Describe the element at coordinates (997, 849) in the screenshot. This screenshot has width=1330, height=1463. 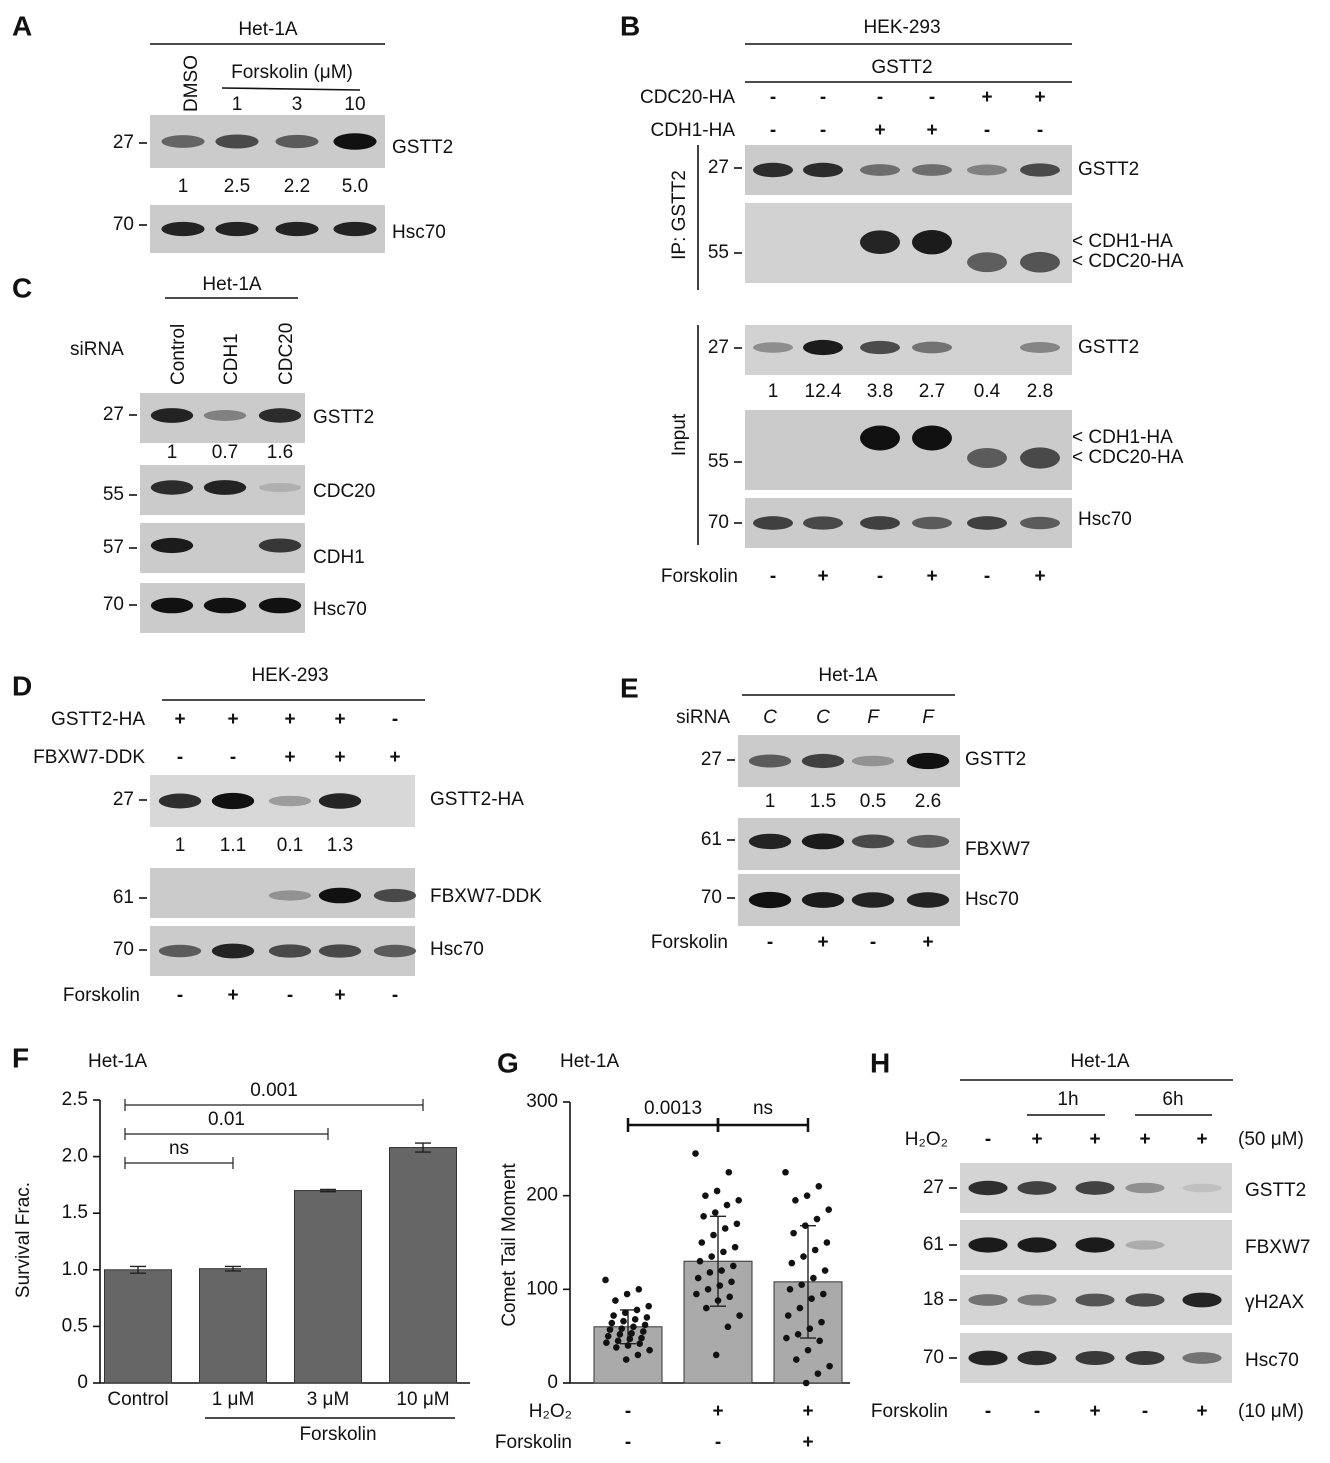
I see `label: FBXW7` at that location.